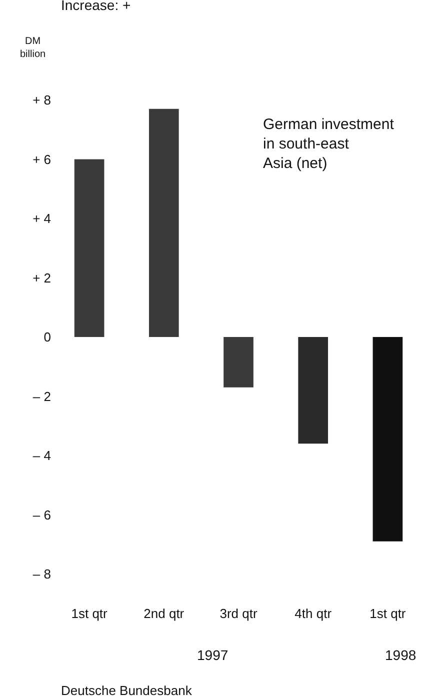 This screenshot has height=699, width=429. Describe the element at coordinates (212, 655) in the screenshot. I see `text: 1997` at that location.